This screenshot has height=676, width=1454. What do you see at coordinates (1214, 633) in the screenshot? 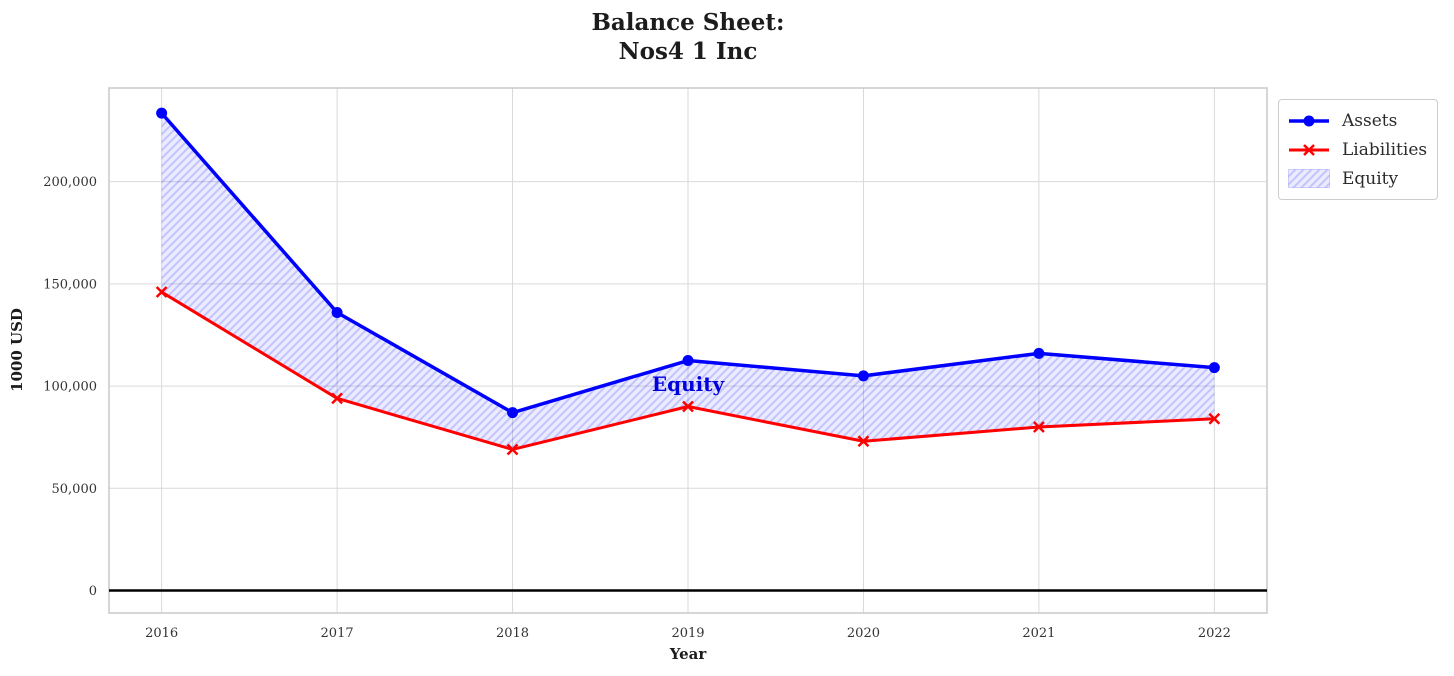
I see `x-tick-label: 2022` at bounding box center [1214, 633].